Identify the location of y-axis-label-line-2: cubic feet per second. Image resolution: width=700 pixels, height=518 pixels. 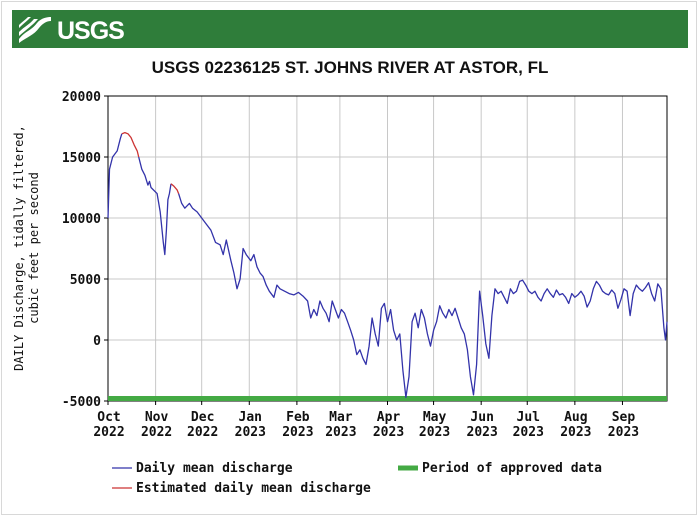
(34, 248).